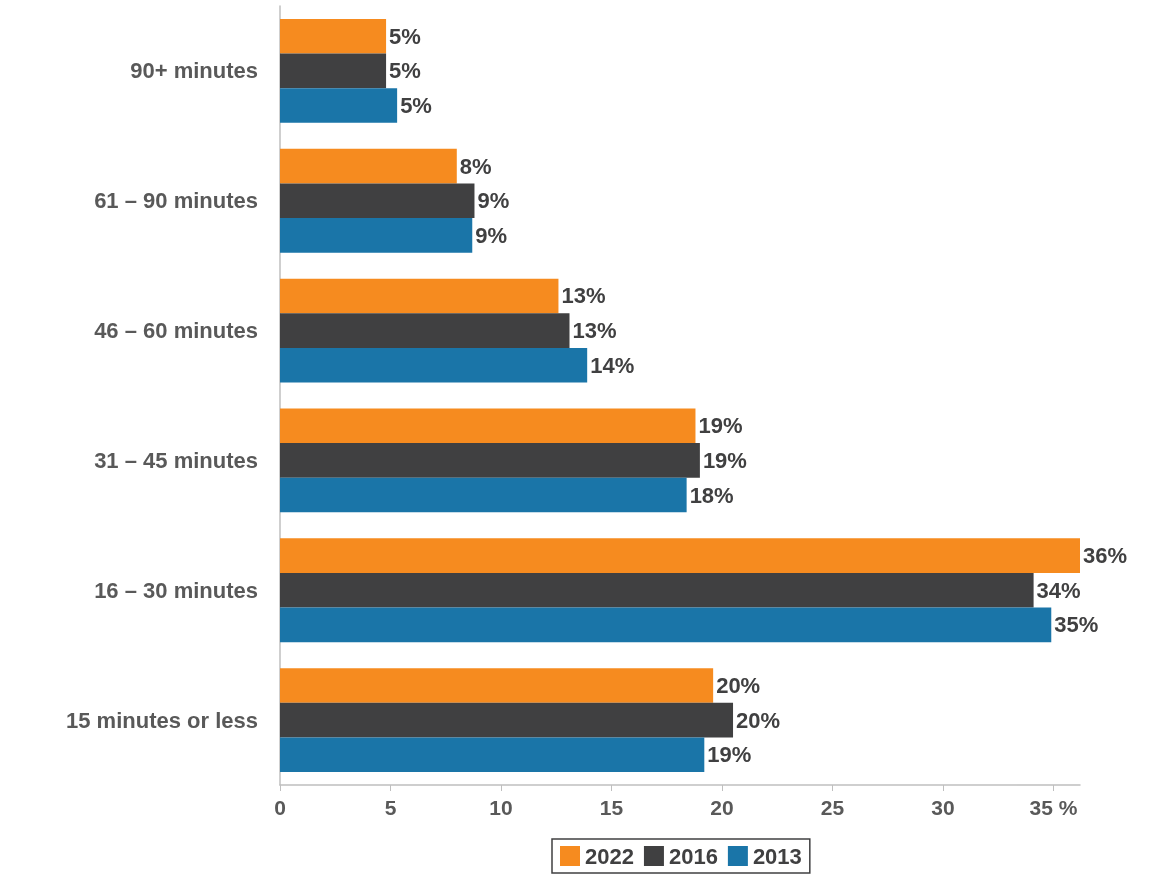 This screenshot has width=1149, height=875. What do you see at coordinates (722, 807) in the screenshot?
I see `x-tick-label: 20` at bounding box center [722, 807].